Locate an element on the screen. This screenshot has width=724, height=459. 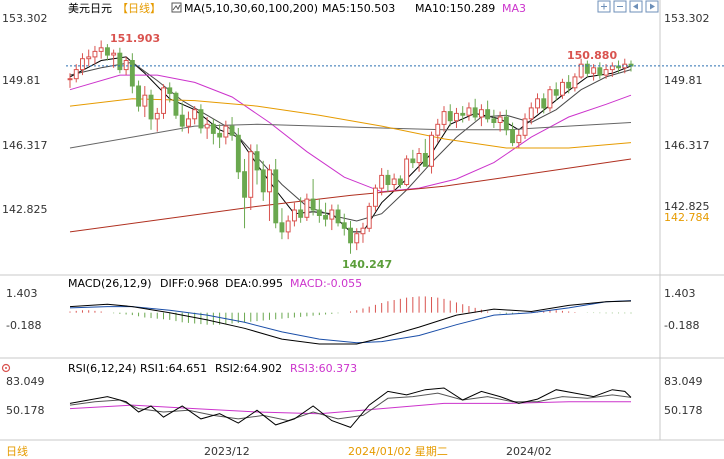
macd-diff-line is located at coordinates (350, 322).